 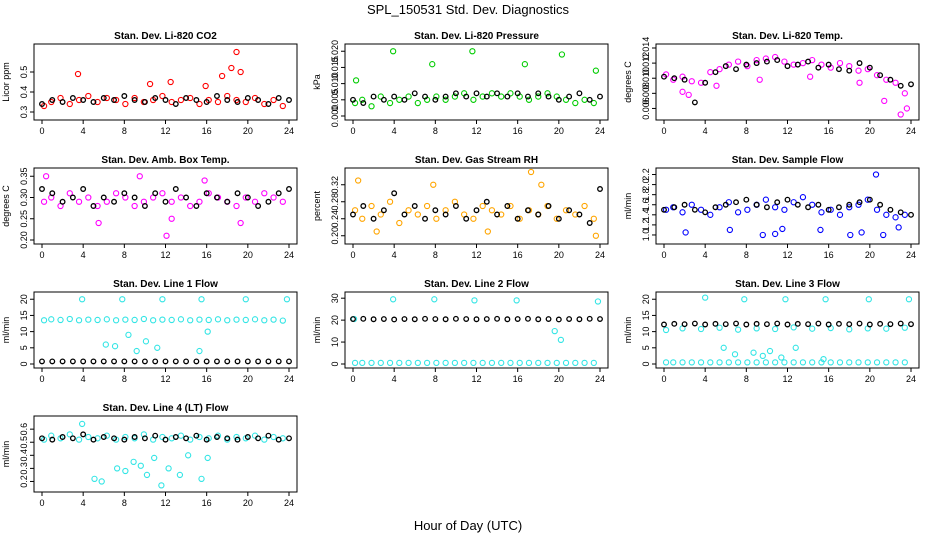 What do you see at coordinates (468, 525) in the screenshot?
I see `figure-x-axis-label: Hour of Day (UTC)` at bounding box center [468, 525].